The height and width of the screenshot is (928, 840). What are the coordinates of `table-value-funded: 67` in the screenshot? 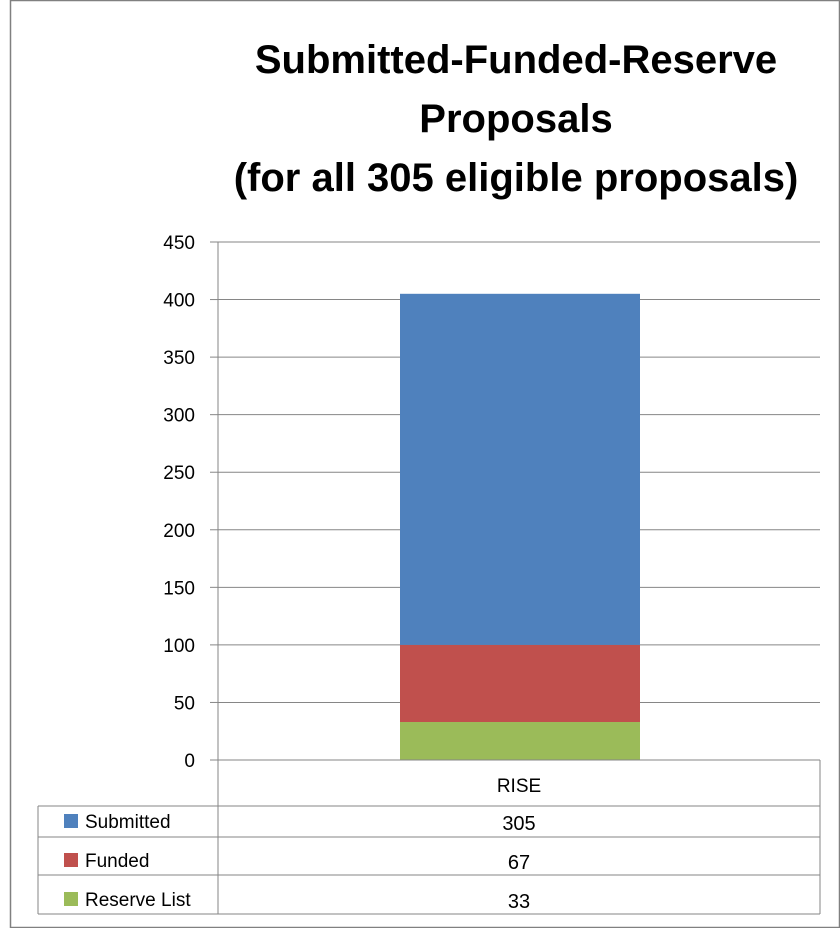 It's located at (519, 863).